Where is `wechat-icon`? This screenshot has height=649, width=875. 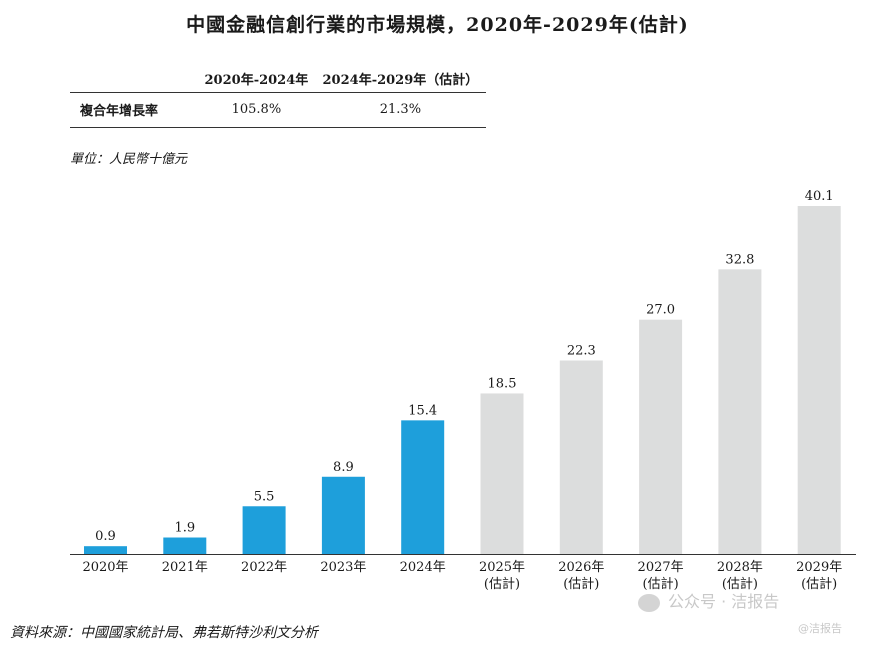
wechat-icon is located at coordinates (649, 602).